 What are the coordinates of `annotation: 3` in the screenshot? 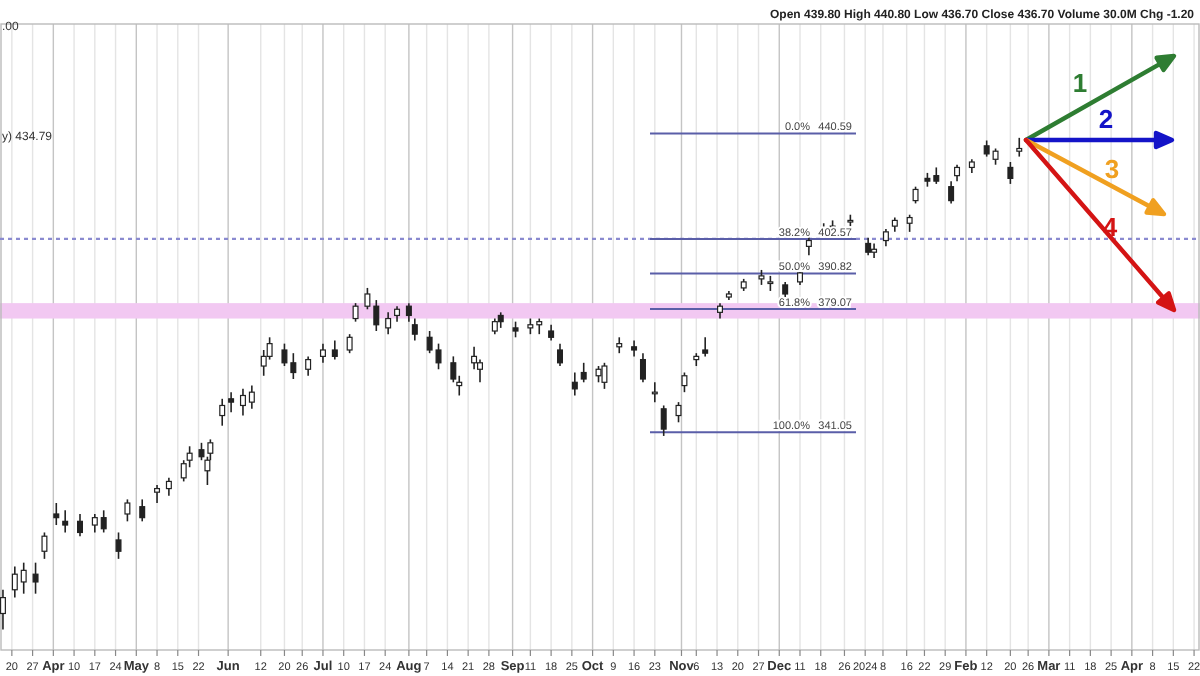 It's located at (1112, 169).